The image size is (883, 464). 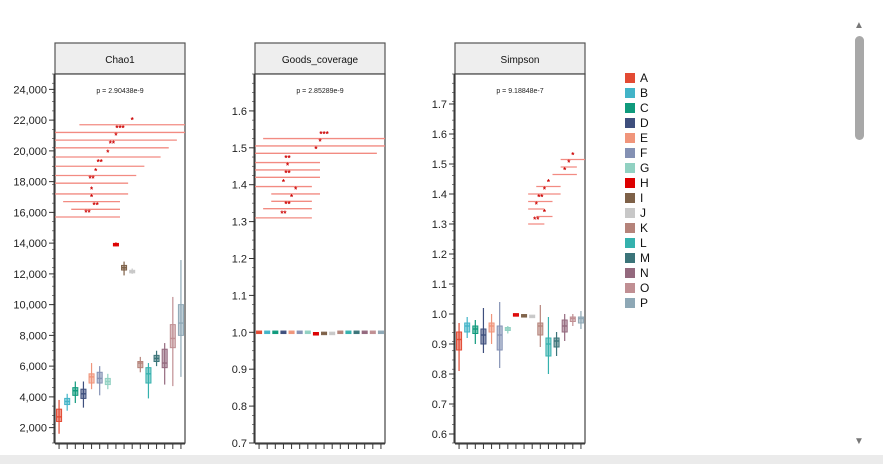 What do you see at coordinates (148, 381) in the screenshot?
I see `box-L` at bounding box center [148, 381].